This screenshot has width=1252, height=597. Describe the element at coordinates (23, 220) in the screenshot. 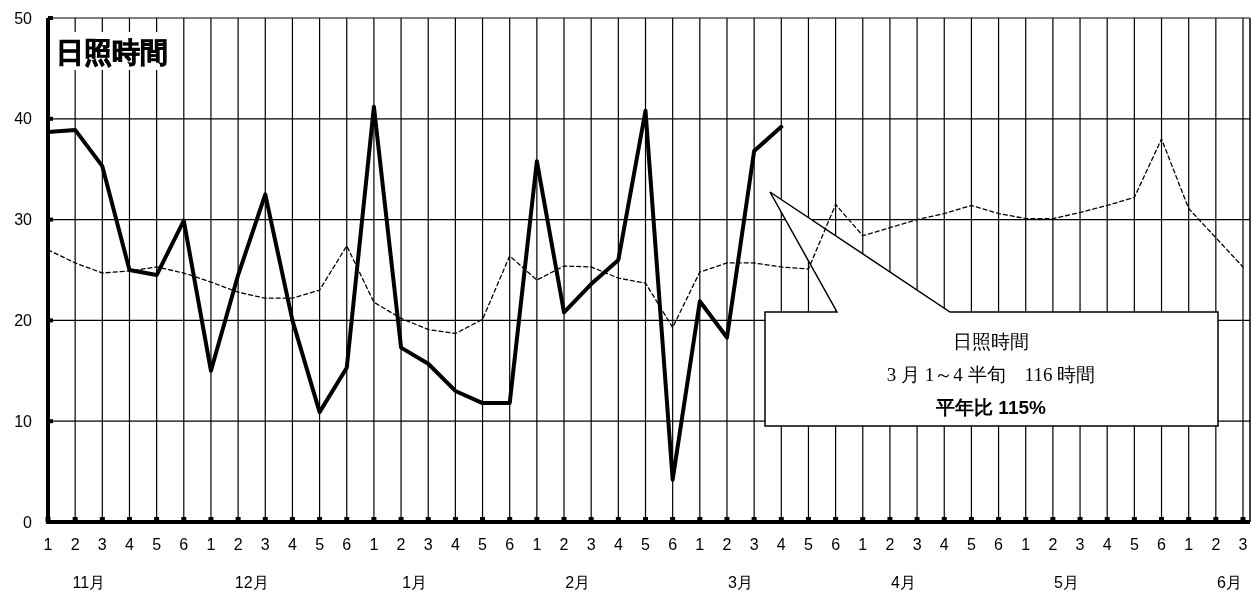

I see `y-tick-label: 30` at that location.